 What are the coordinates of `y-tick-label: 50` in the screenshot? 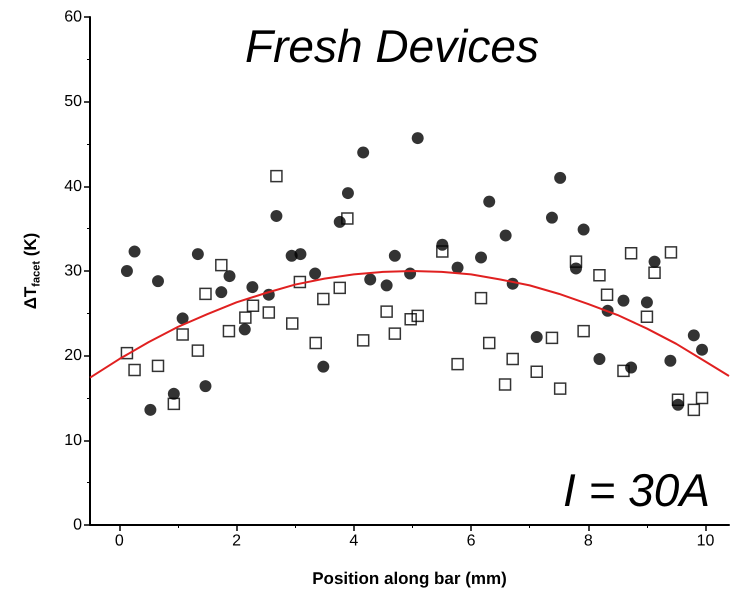 It's located at (73, 101).